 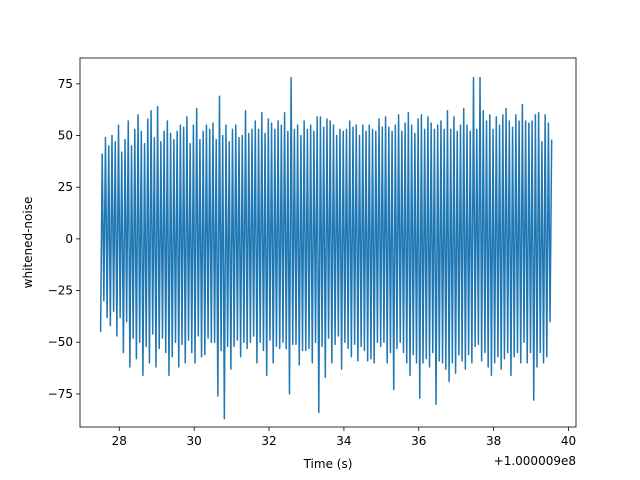 I want to click on x-axis-label: Time (s), so click(x=328, y=464).